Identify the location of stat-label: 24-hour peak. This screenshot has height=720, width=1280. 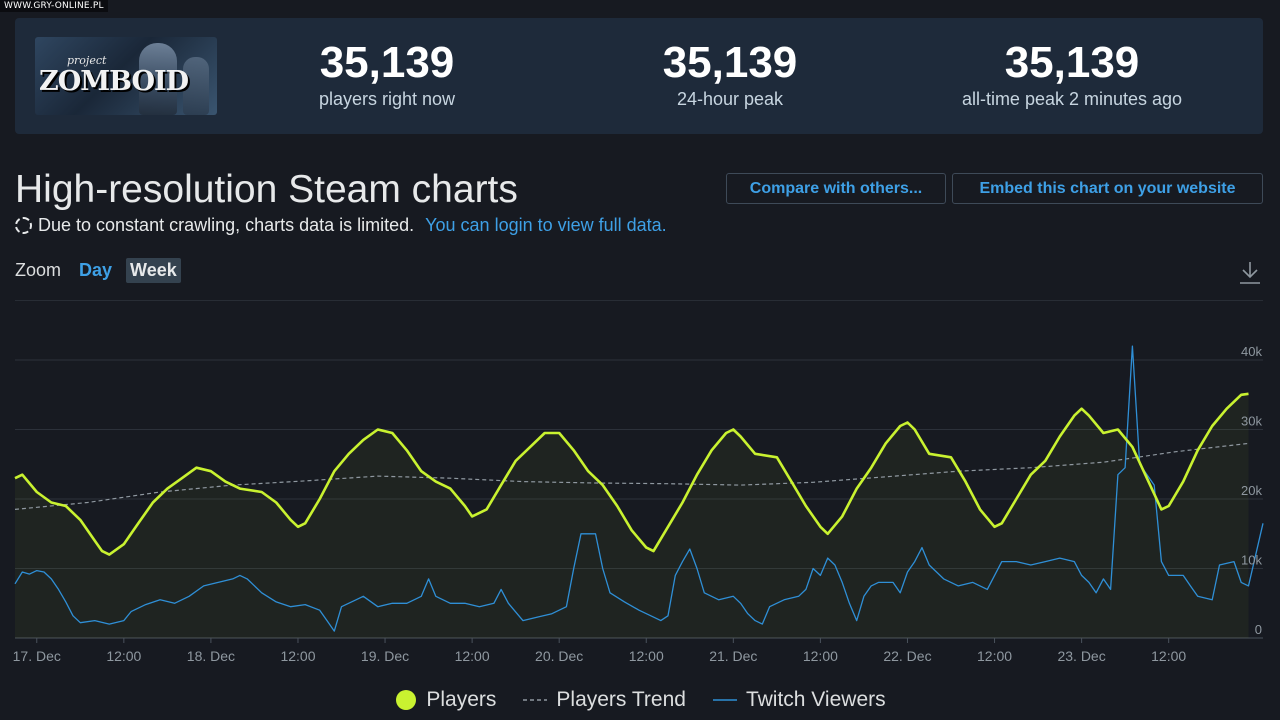
(730, 99).